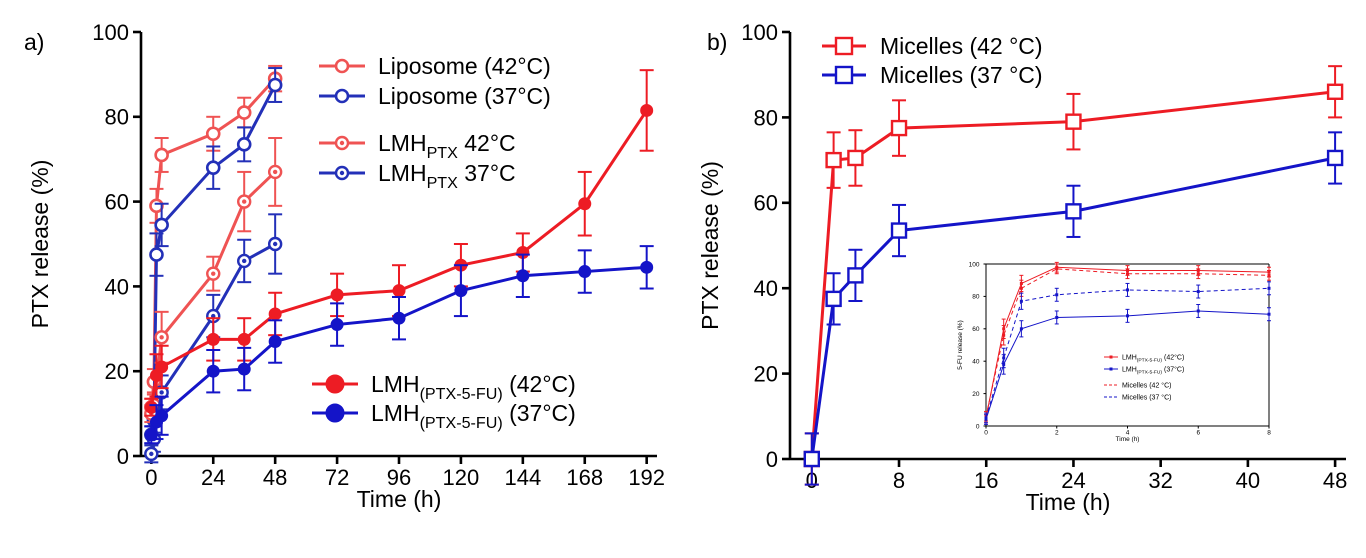 This screenshot has width=1366, height=558. I want to click on series-line, so click(1127, 365).